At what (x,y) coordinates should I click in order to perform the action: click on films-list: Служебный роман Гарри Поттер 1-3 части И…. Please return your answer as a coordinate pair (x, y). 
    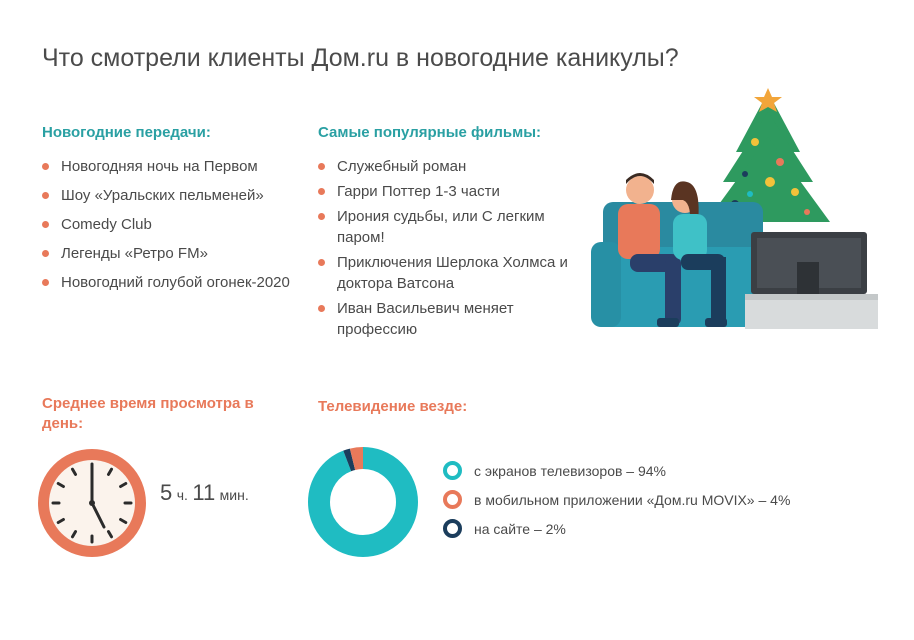
    Looking at the image, I should click on (448, 250).